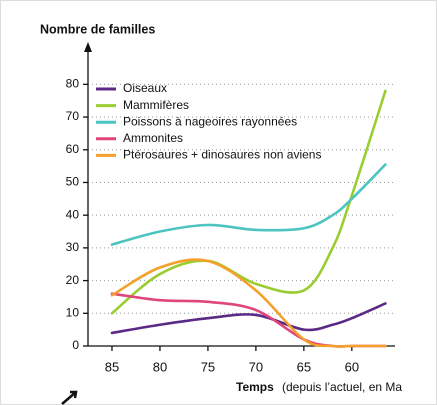  I want to click on y-axis-arrow, so click(88, 47).